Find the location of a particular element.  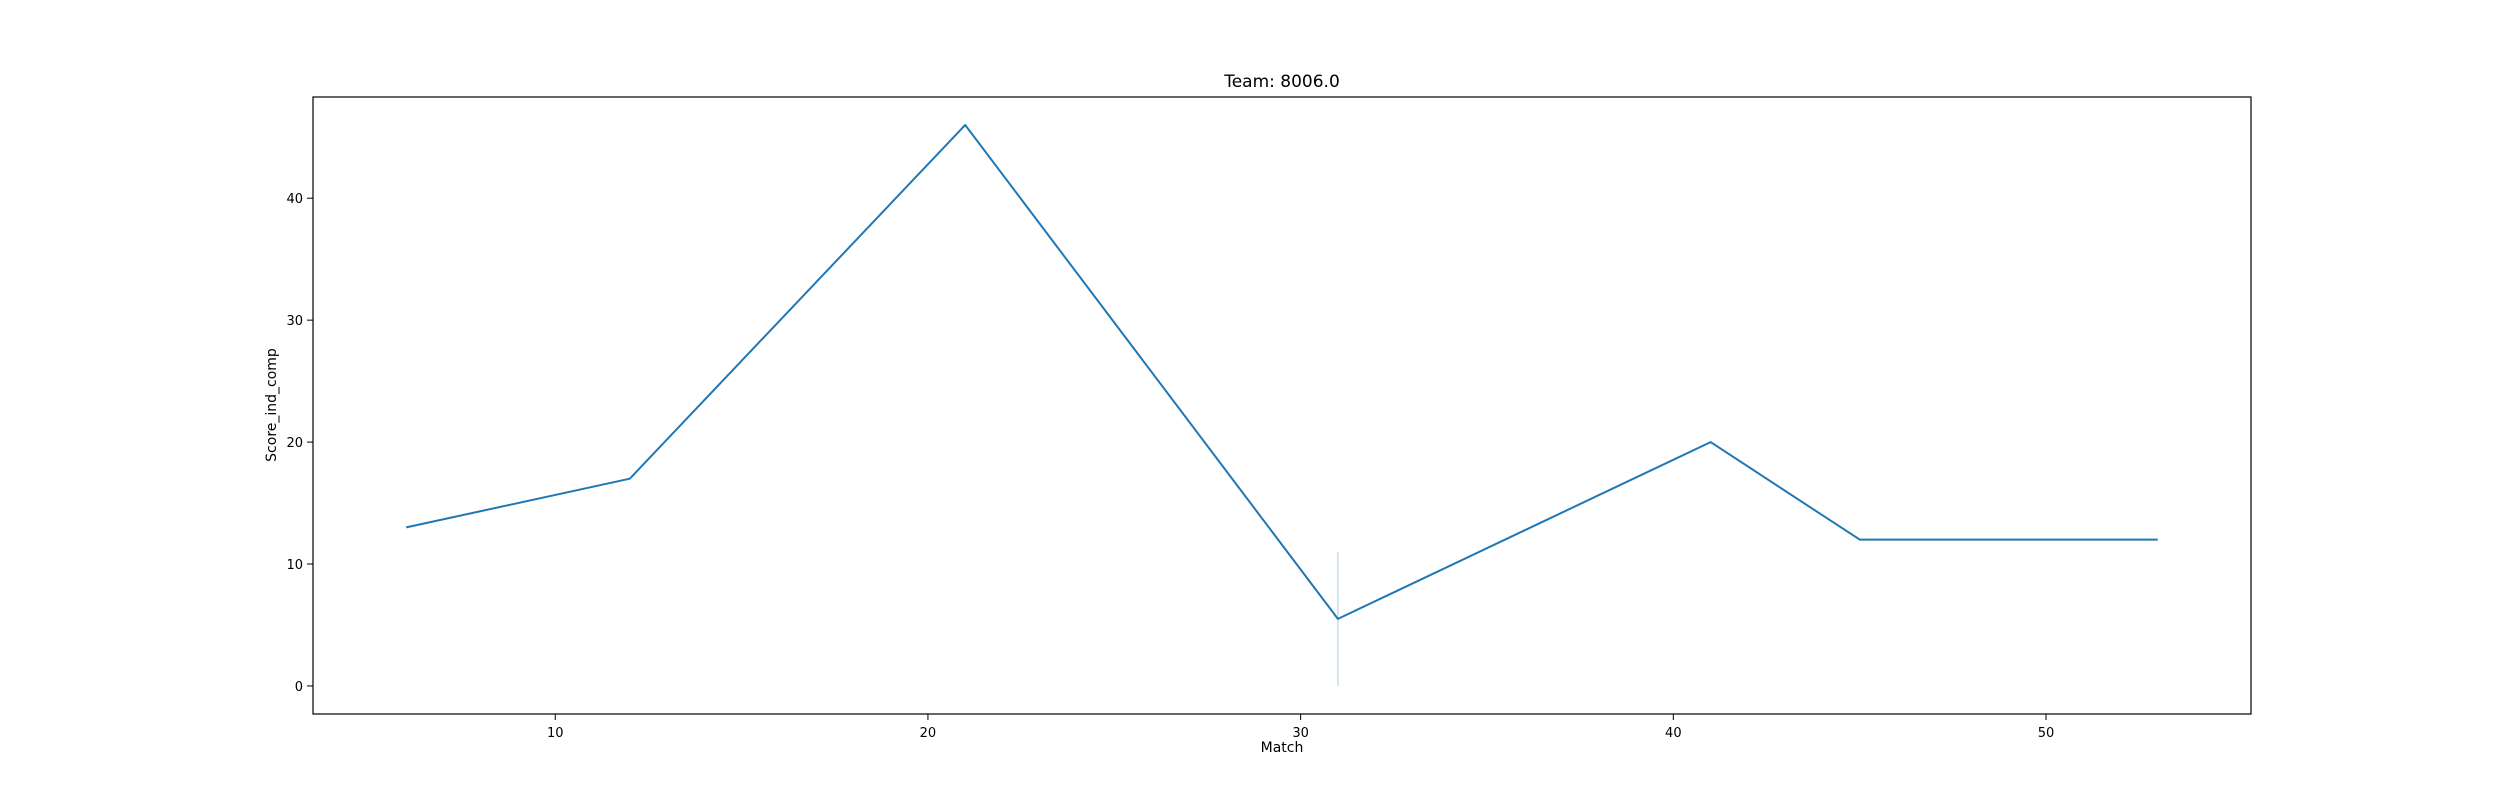

y-tick-label: 40 is located at coordinates (294, 199).